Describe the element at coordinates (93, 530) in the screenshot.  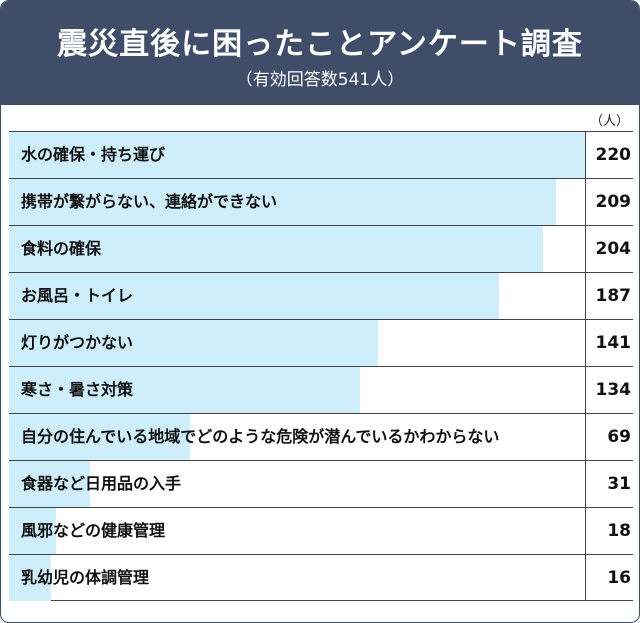
I see `category-label: 風邪などの健康管理` at that location.